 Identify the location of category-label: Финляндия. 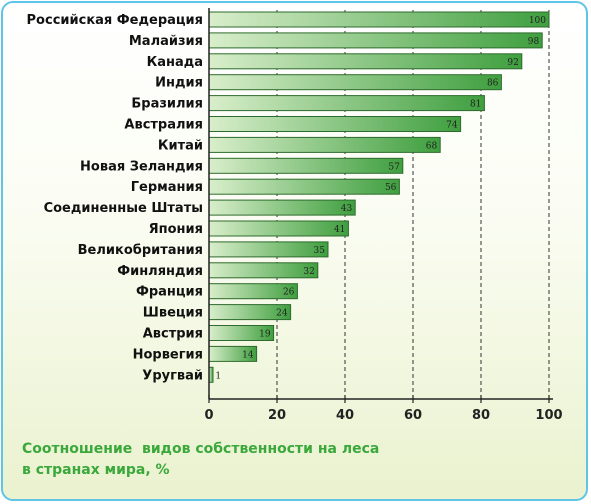
(160, 271).